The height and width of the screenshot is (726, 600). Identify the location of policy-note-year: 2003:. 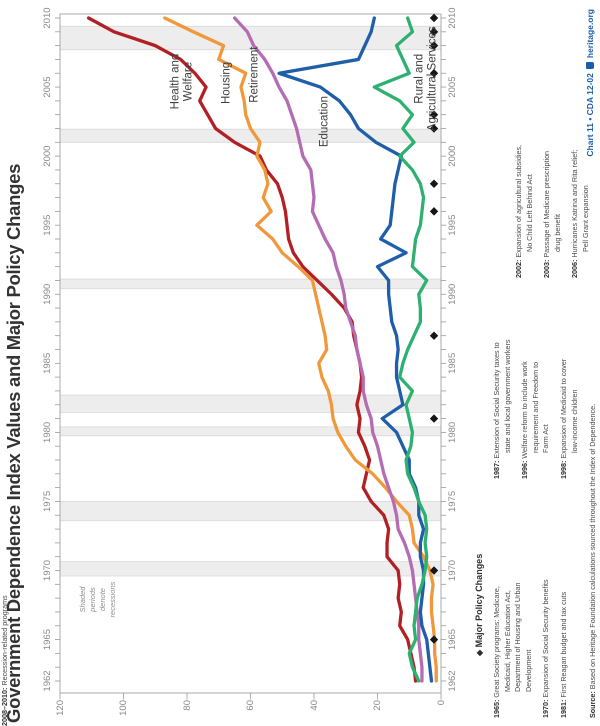
(547, 267).